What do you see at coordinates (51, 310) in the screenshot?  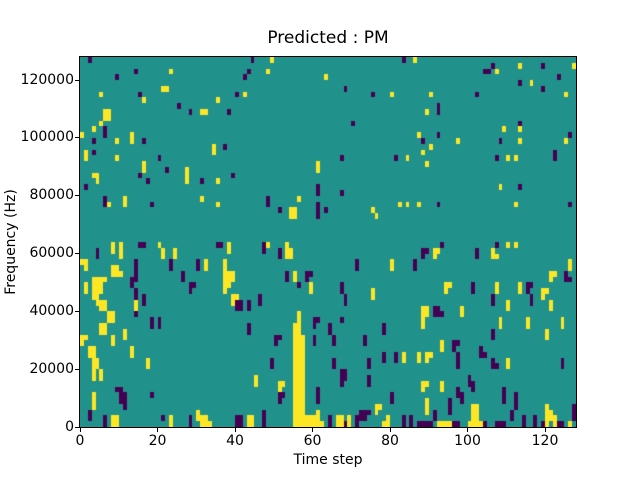 I see `y-tick-label: 40000` at bounding box center [51, 310].